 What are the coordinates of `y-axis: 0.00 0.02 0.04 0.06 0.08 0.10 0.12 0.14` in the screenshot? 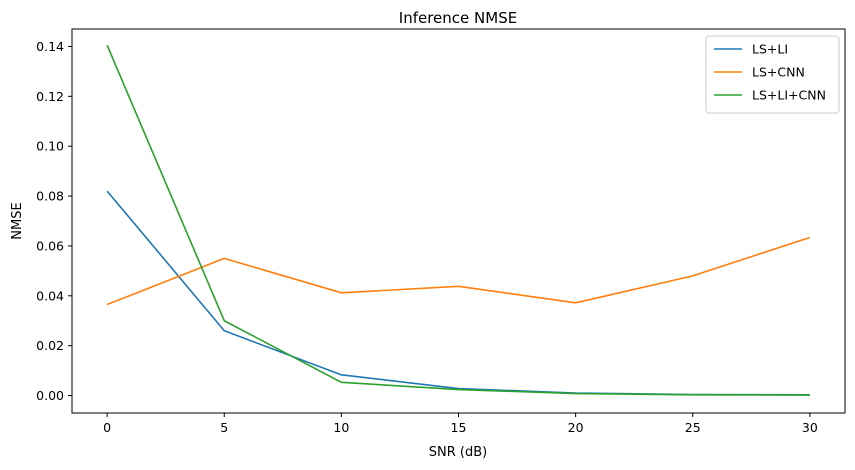 It's located at (54, 221).